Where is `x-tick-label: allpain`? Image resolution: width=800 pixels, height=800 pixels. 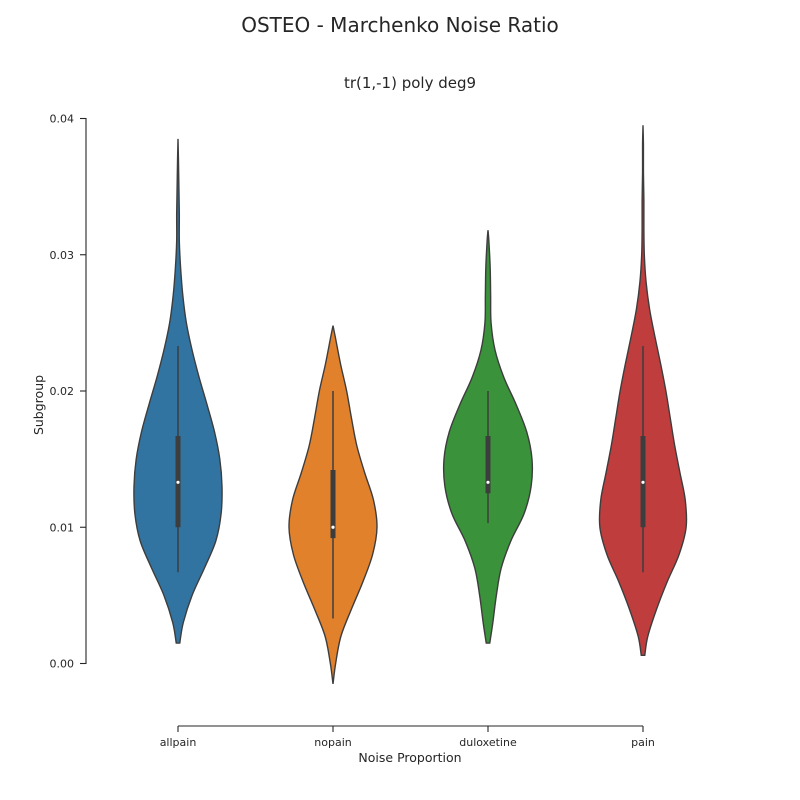 x-tick-label: allpain is located at coordinates (178, 742).